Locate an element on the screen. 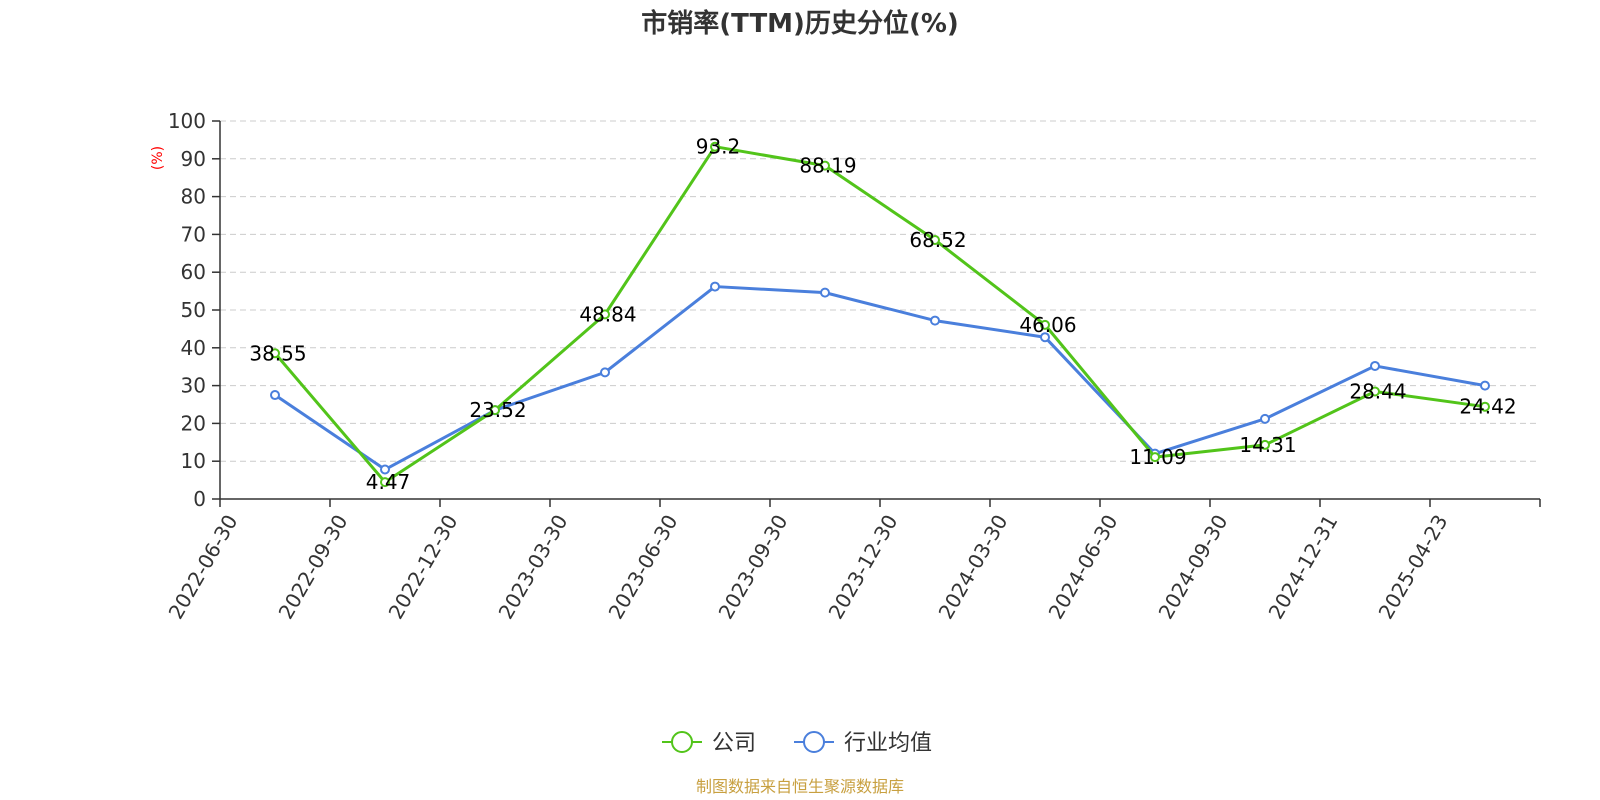 This screenshot has width=1600, height=800. y-tick-label: 60 is located at coordinates (193, 272).